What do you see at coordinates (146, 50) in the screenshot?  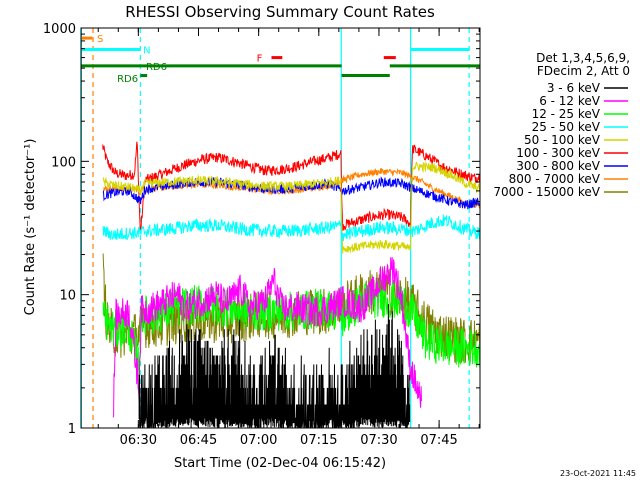 I see `state-label-1: N` at bounding box center [146, 50].